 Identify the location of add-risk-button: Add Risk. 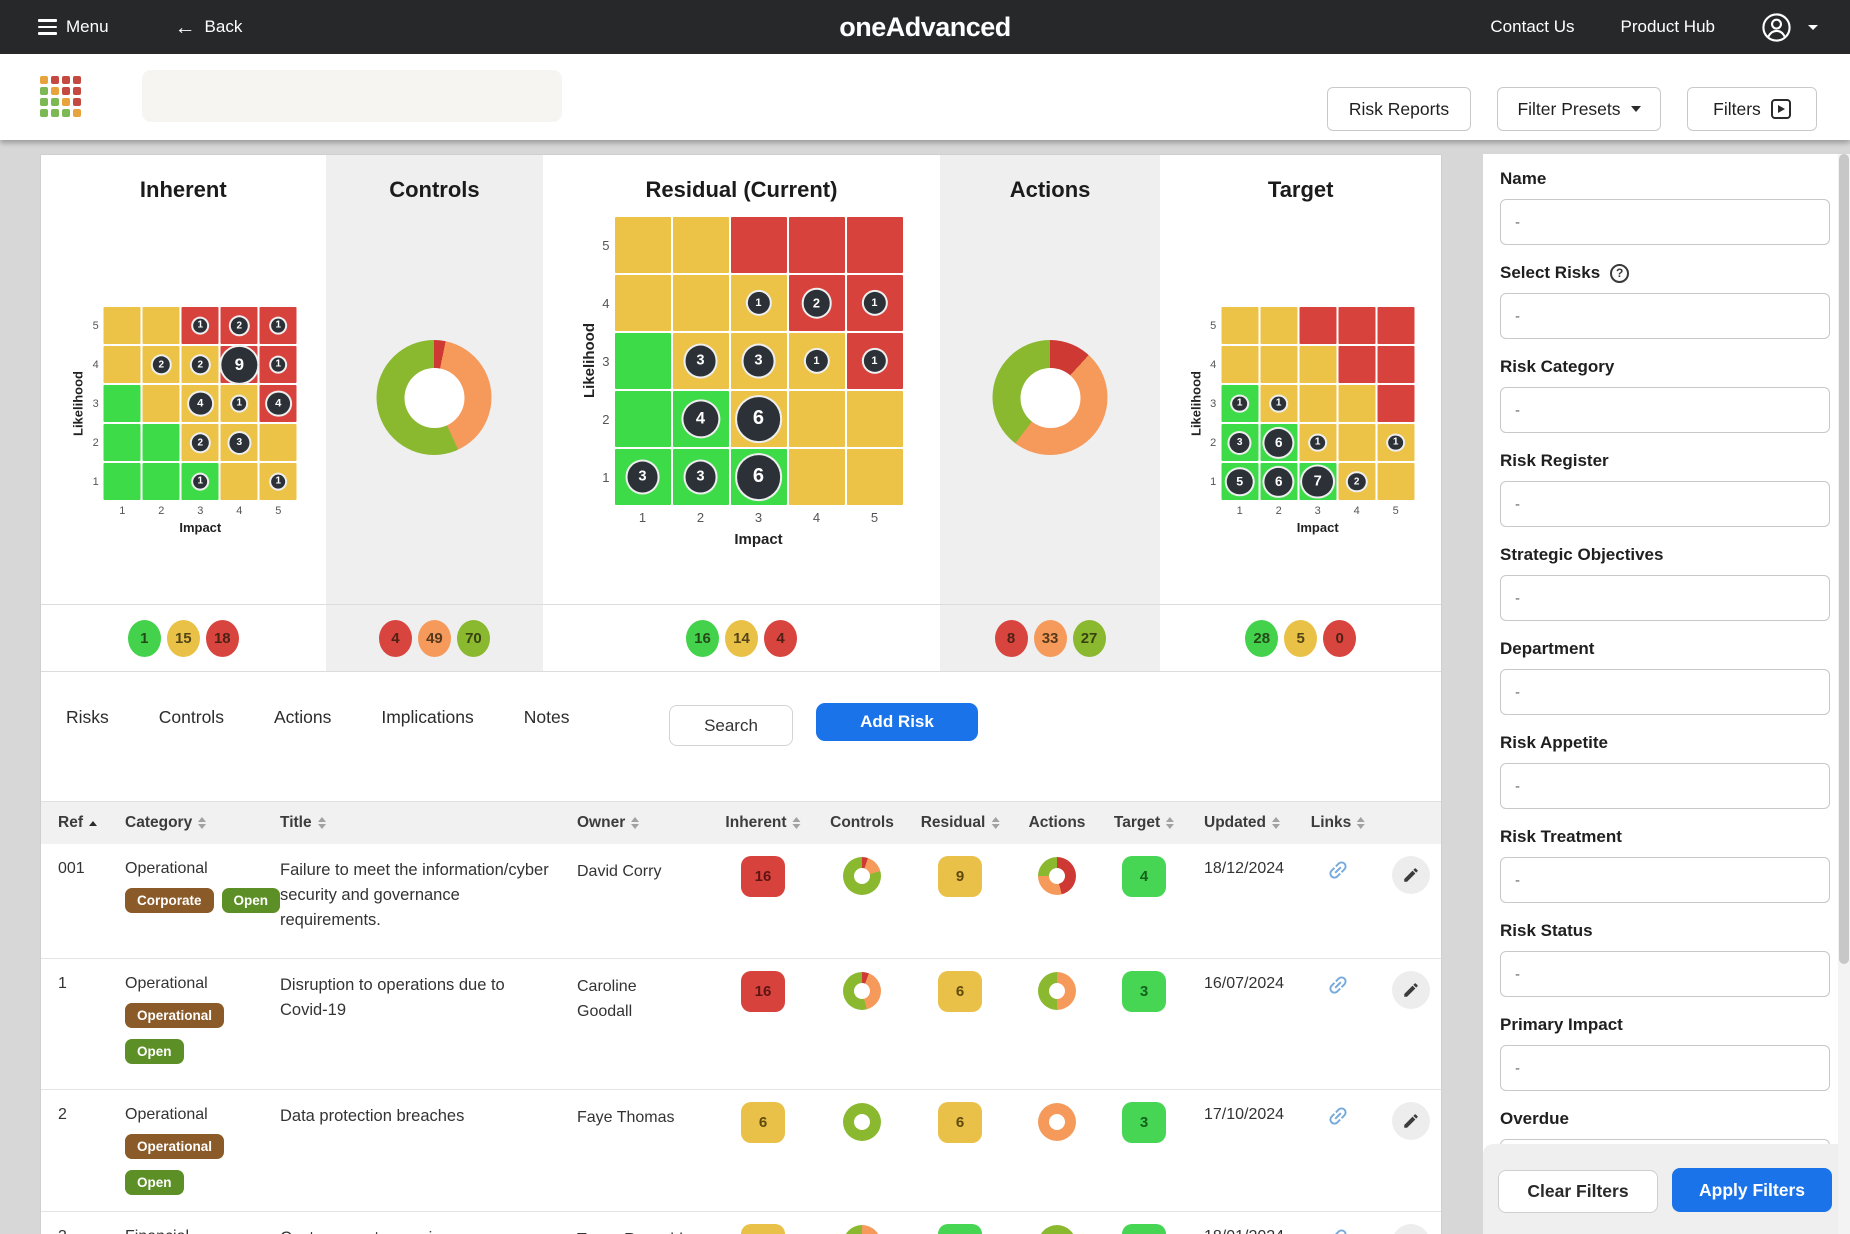
(897, 722).